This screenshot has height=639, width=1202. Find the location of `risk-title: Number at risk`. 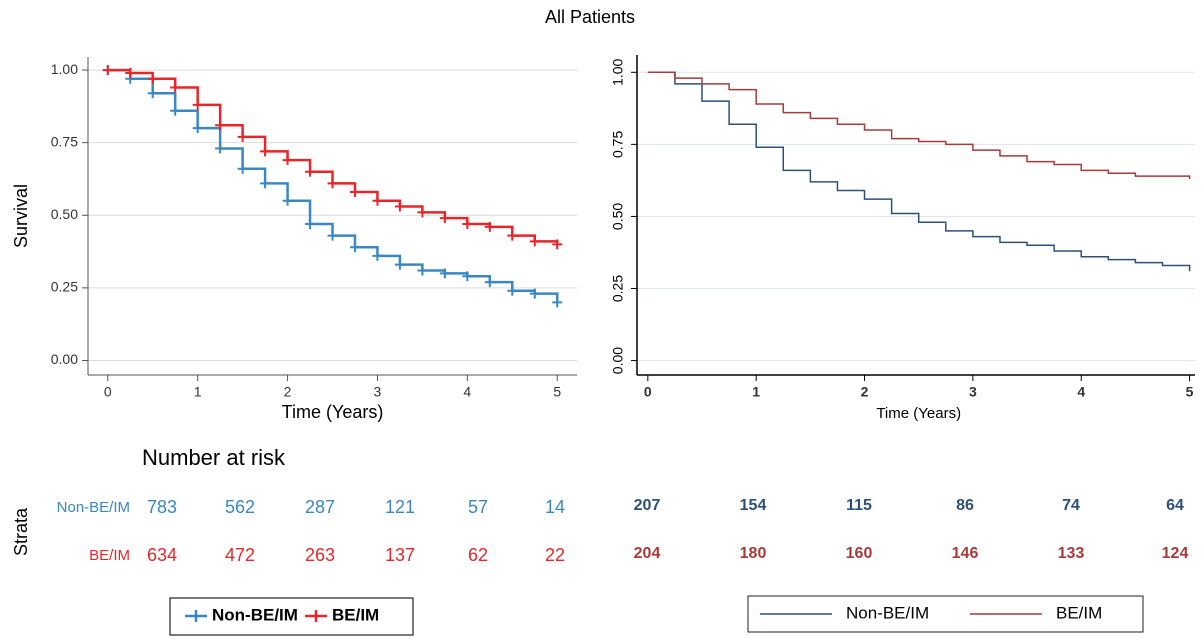

risk-title: Number at risk is located at coordinates (214, 457).